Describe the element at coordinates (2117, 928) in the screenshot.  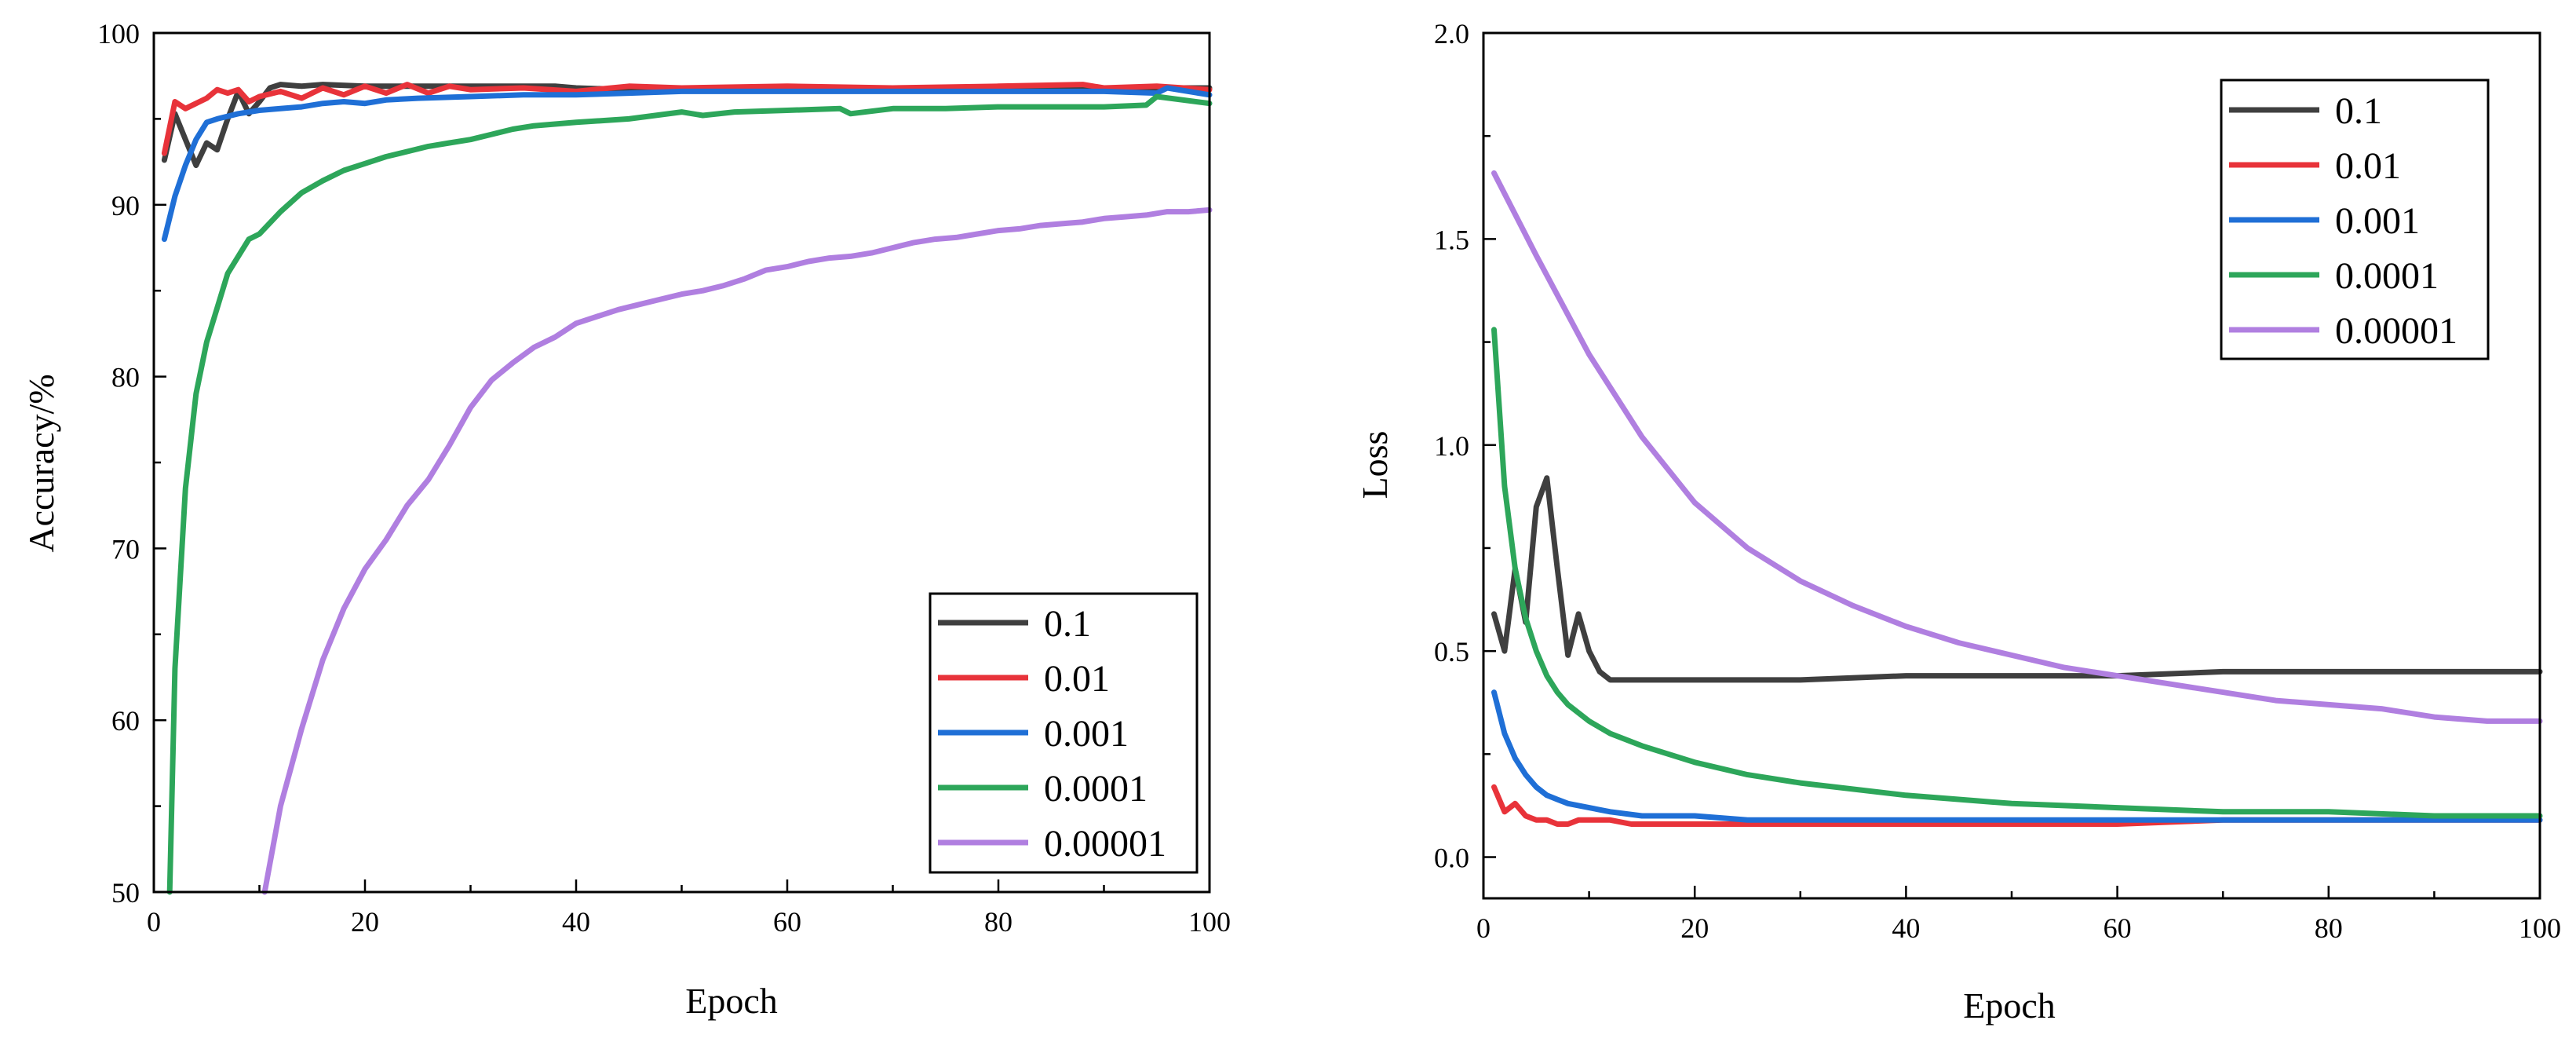
I see `loss-x-tick-label: 60` at that location.